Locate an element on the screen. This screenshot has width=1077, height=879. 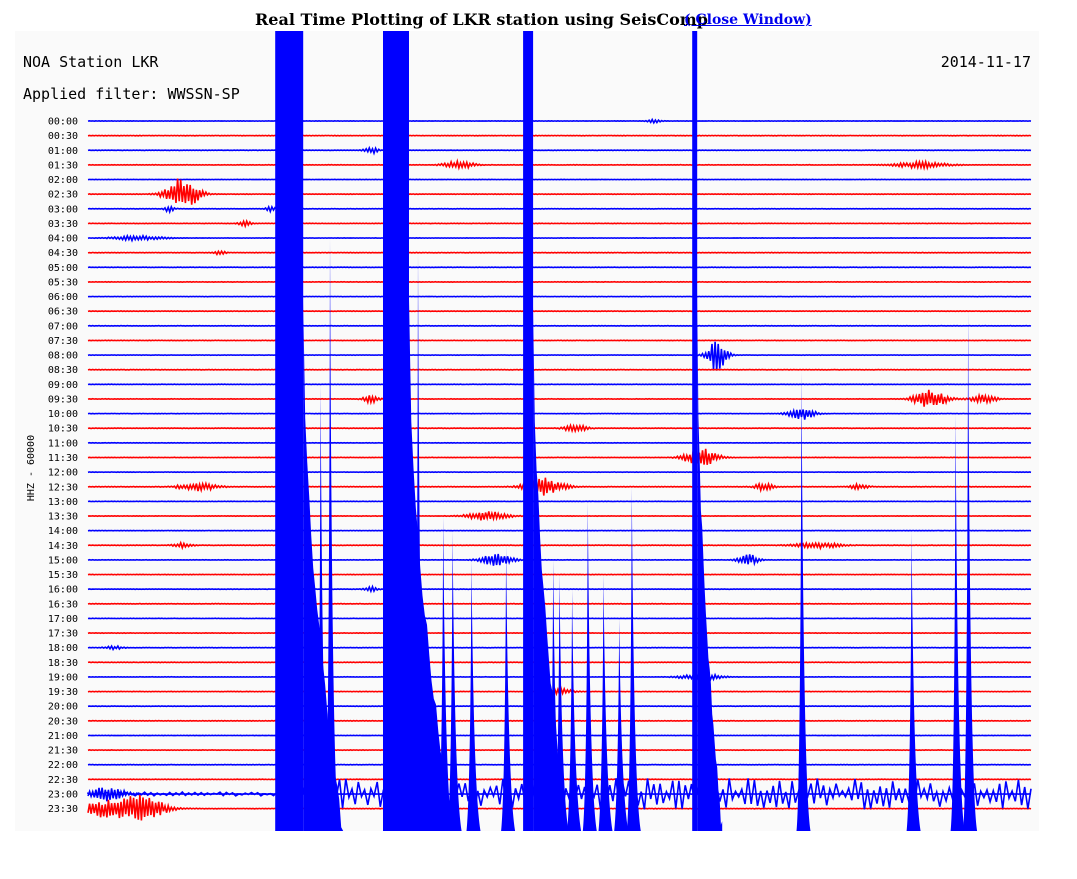
row-time-label: 07:30 is located at coordinates (63, 341).